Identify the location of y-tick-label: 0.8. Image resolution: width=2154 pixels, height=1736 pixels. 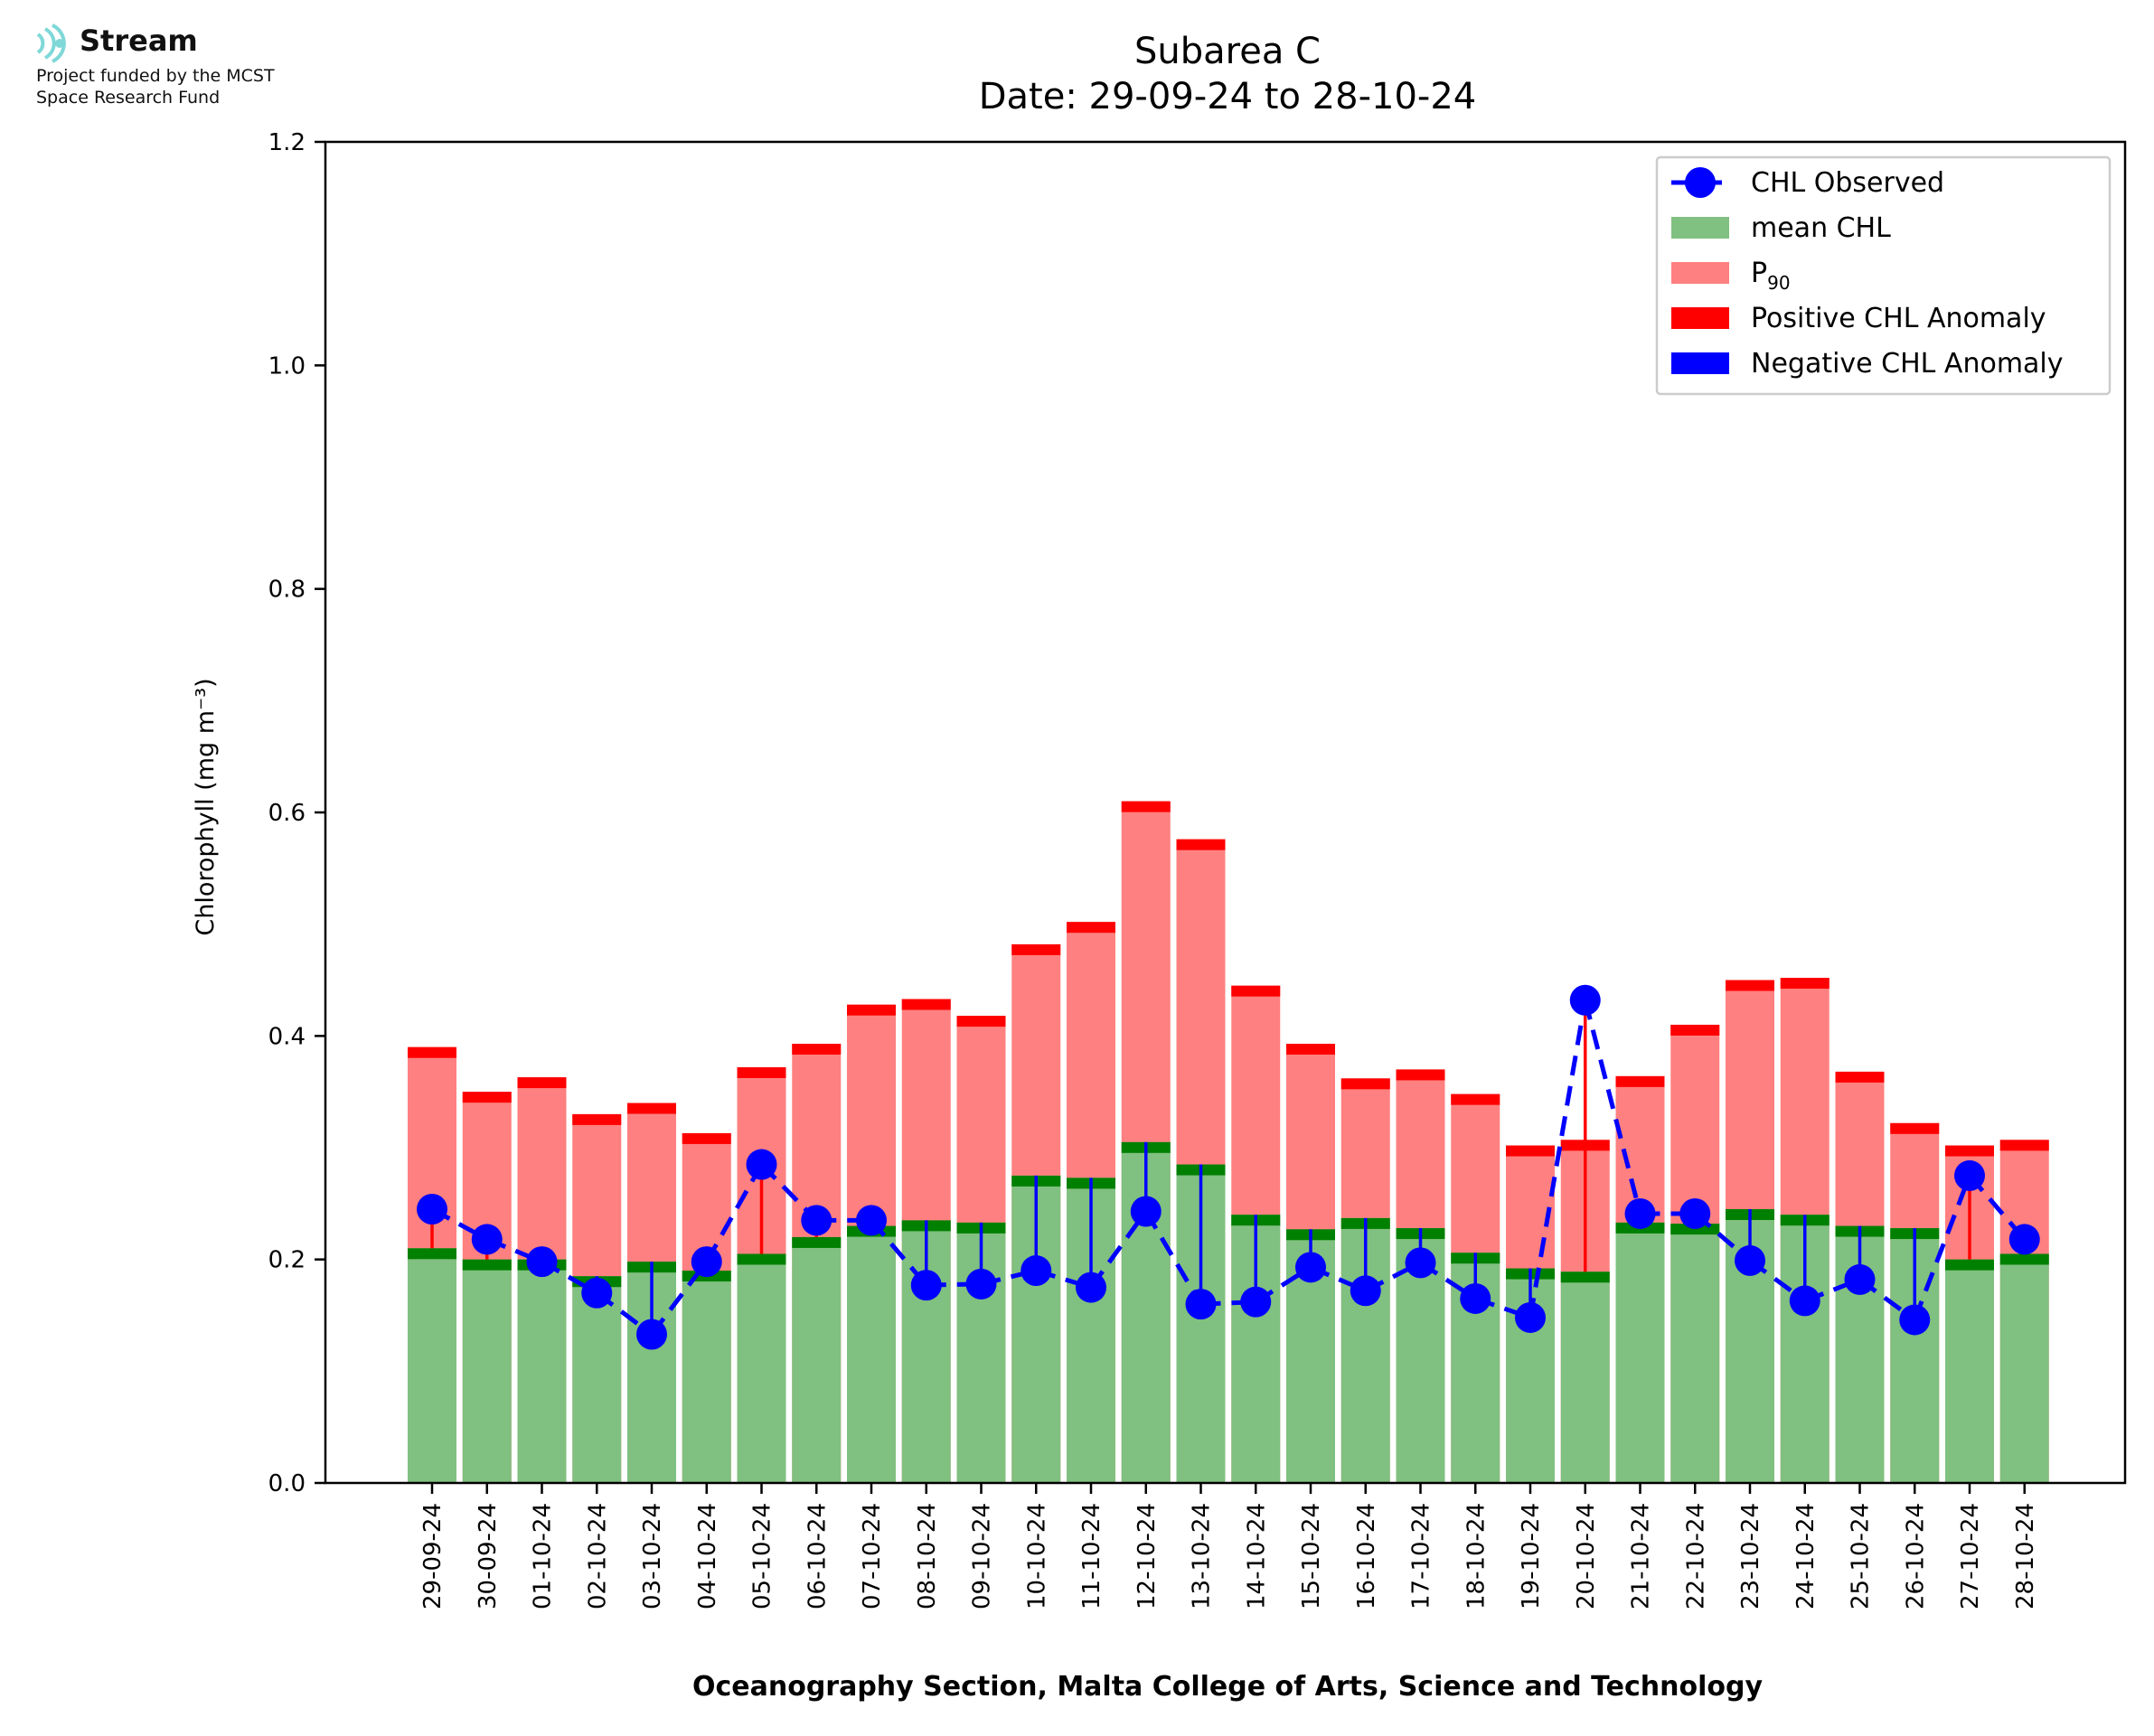
(287, 590).